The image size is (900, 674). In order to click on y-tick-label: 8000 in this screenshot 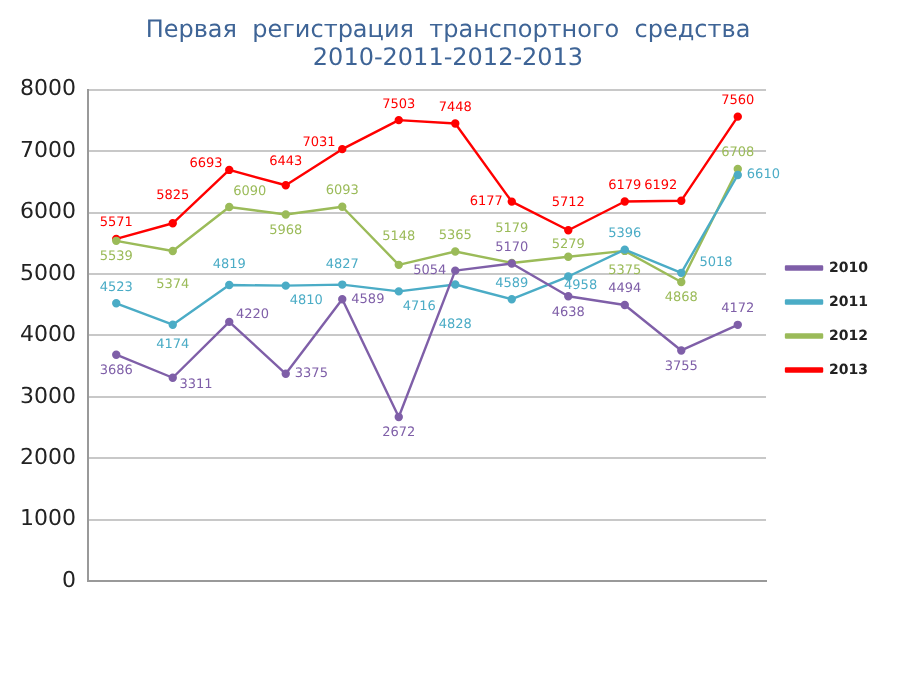, I will do `click(47, 88)`.